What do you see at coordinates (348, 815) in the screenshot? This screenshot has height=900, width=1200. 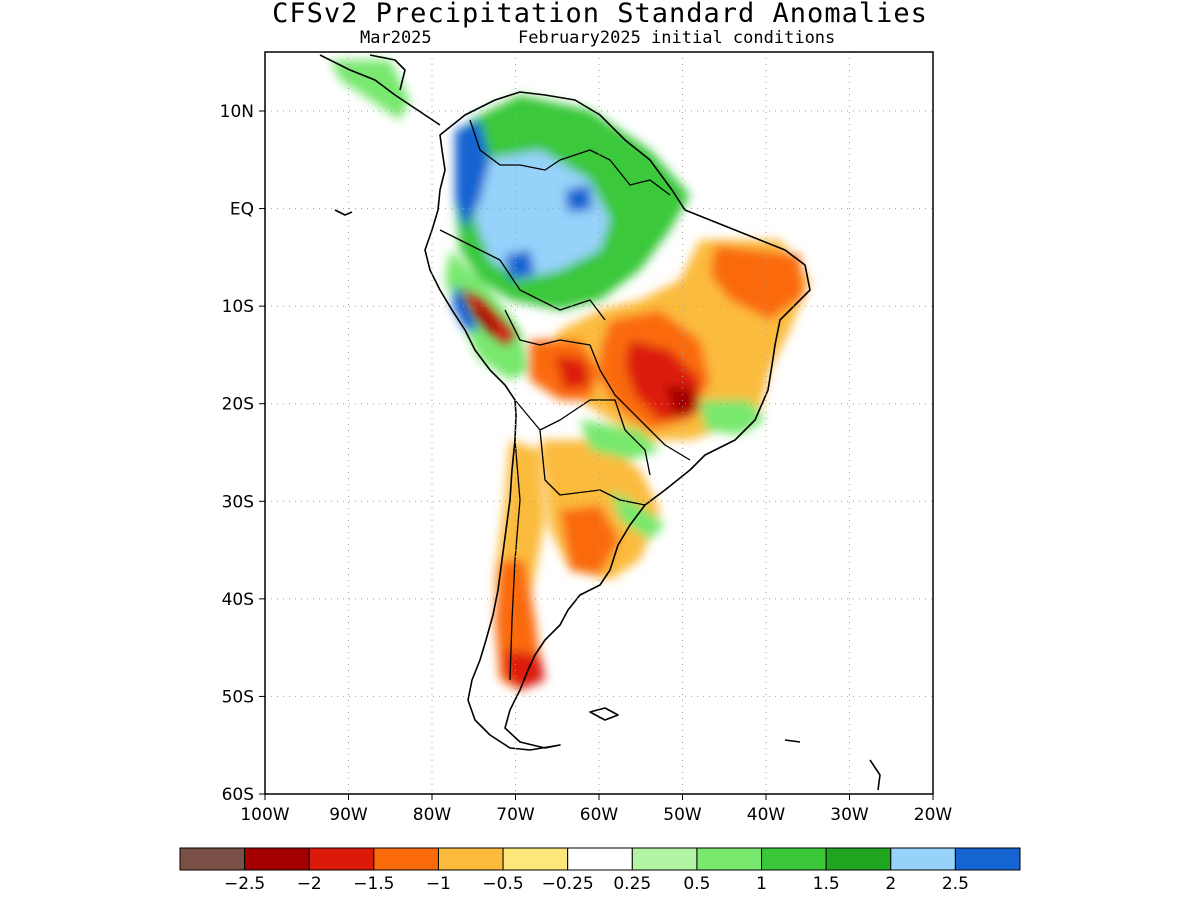 I see `lon-label: 90W` at bounding box center [348, 815].